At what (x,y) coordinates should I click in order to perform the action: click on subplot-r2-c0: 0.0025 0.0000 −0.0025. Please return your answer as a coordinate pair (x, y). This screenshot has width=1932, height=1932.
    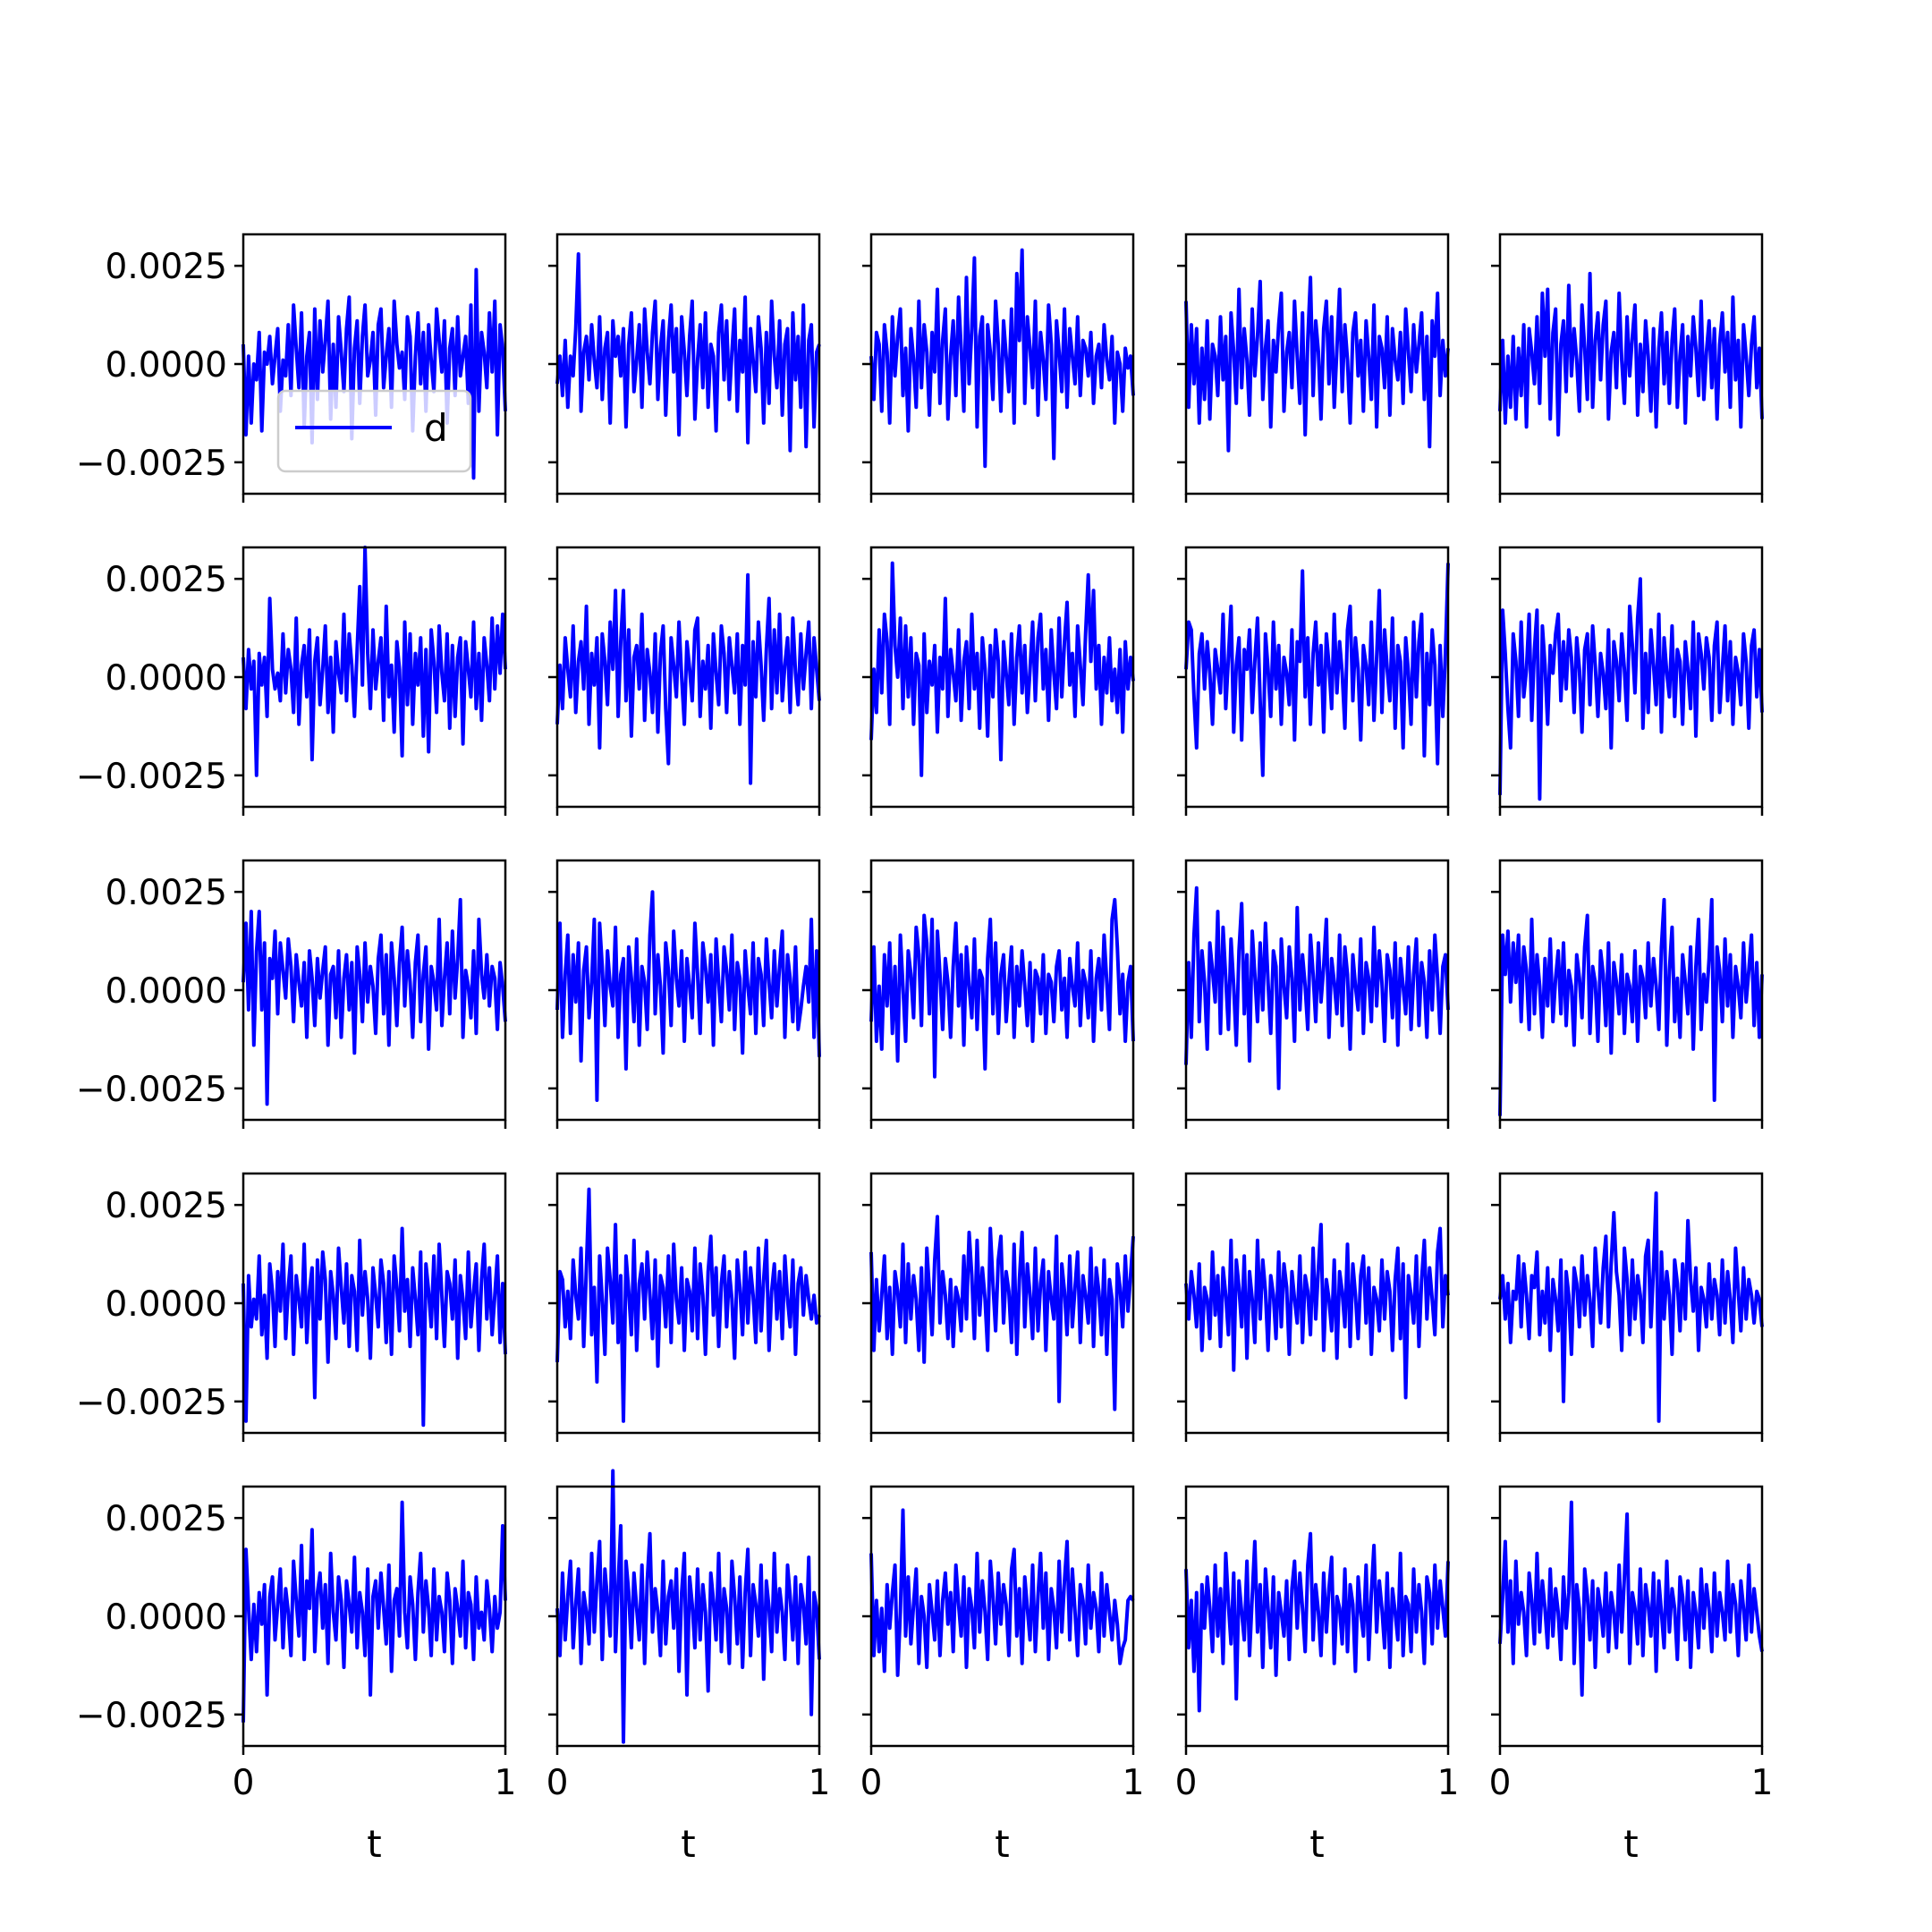
    Looking at the image, I should click on (291, 994).